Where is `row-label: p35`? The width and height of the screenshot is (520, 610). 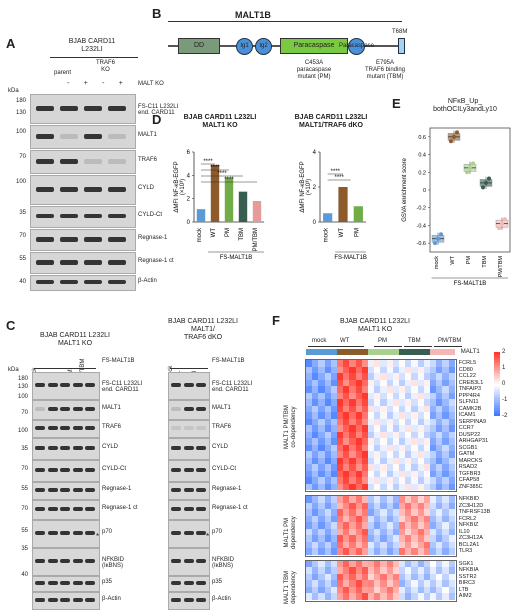
row-label: p35 is located at coordinates (107, 582).